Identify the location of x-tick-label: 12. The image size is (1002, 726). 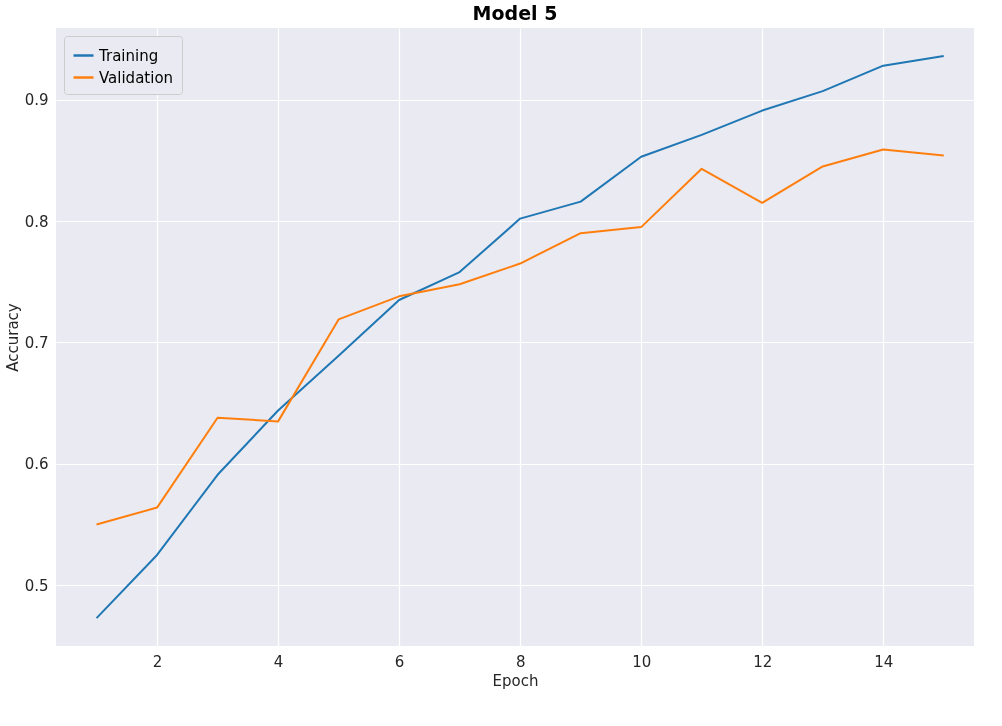
(763, 661).